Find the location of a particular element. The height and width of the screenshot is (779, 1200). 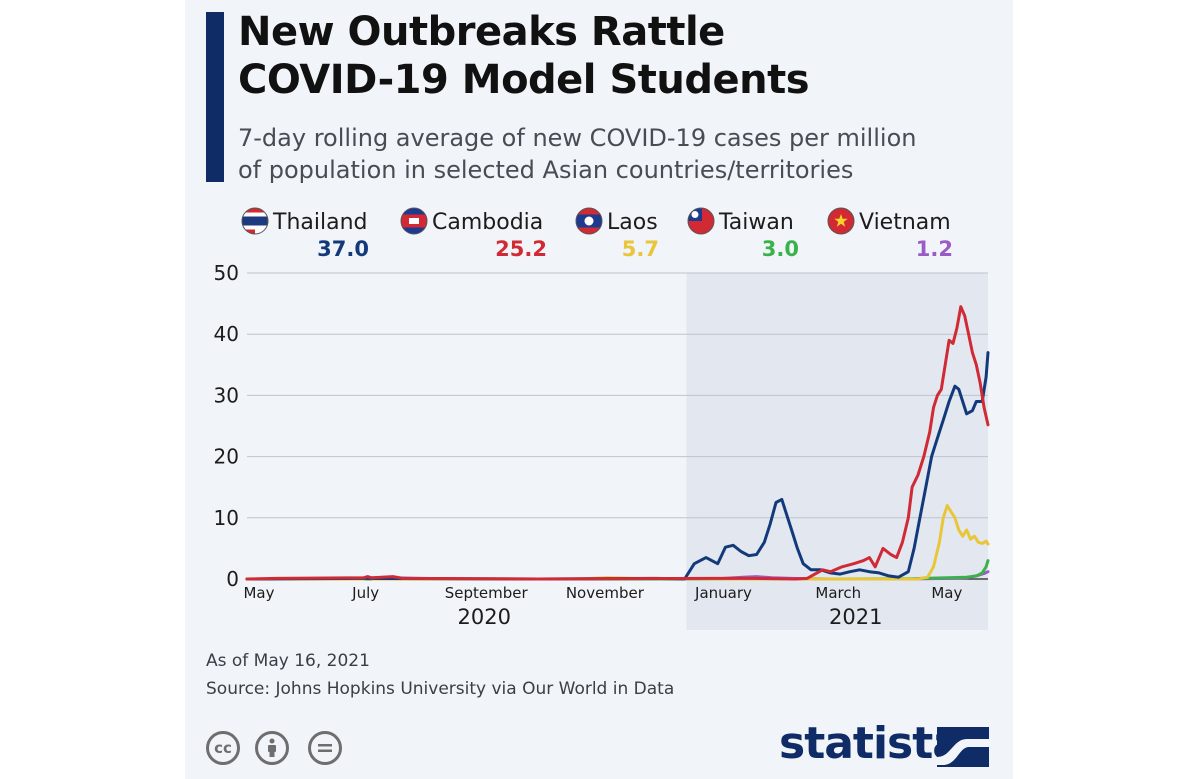

legend-value-taiwan: 3.0 is located at coordinates (780, 249).